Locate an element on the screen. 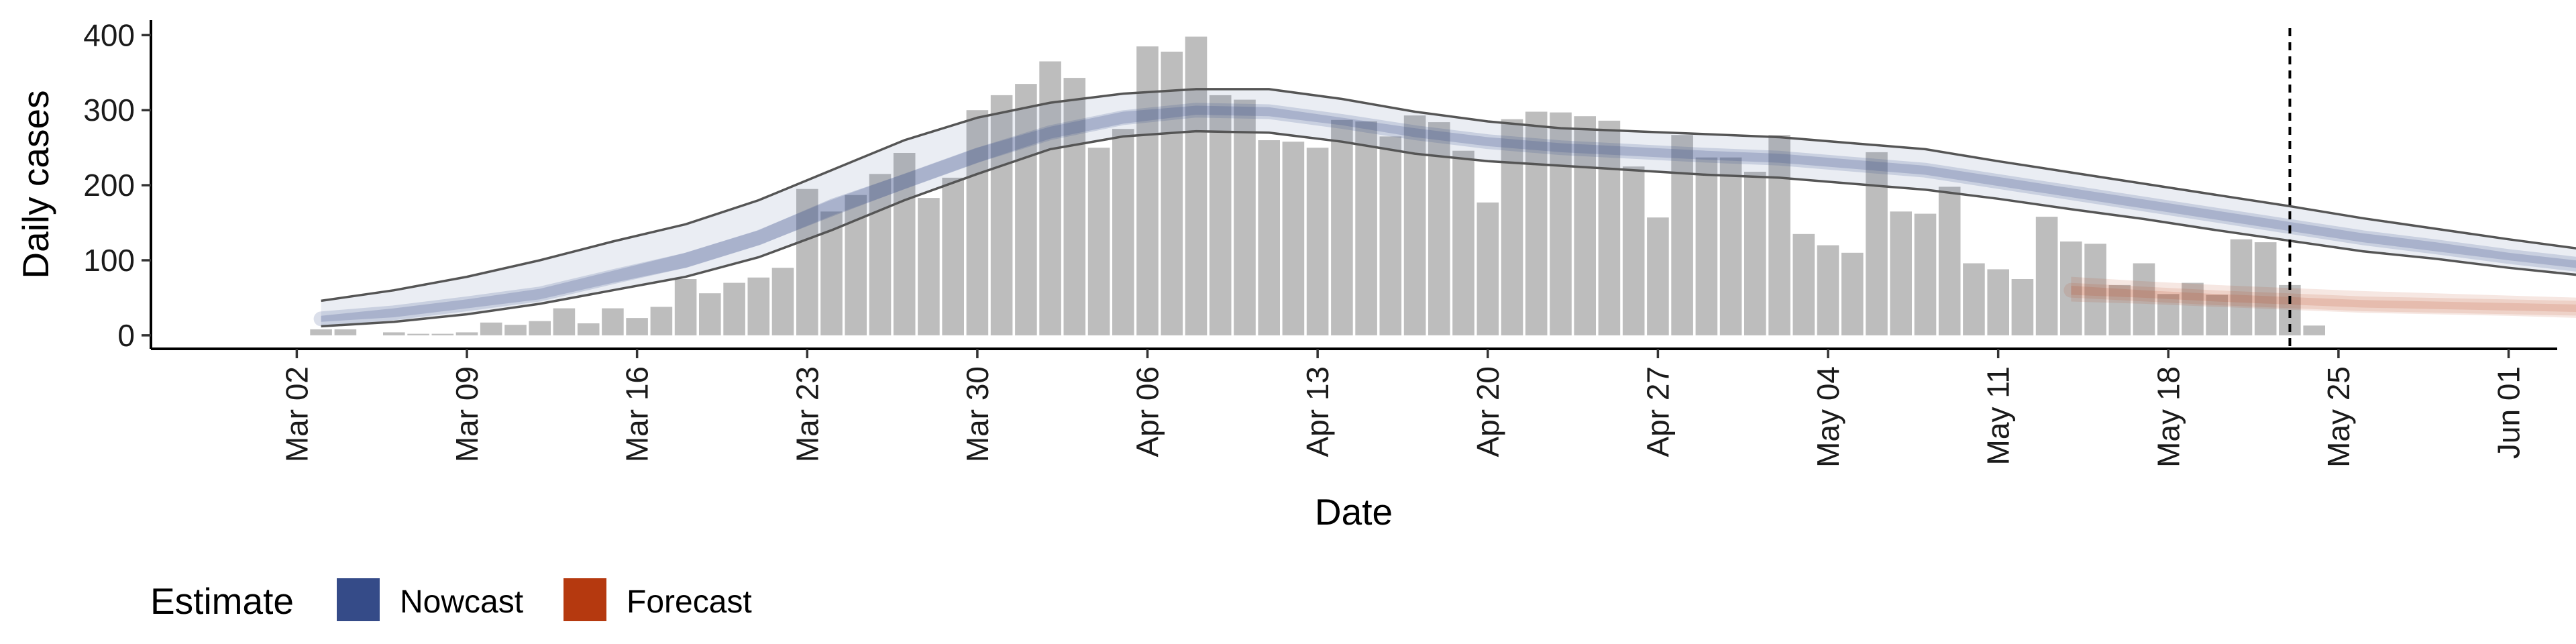 The width and height of the screenshot is (2576, 644). x-tick-label: Apr 13 is located at coordinates (1317, 412).